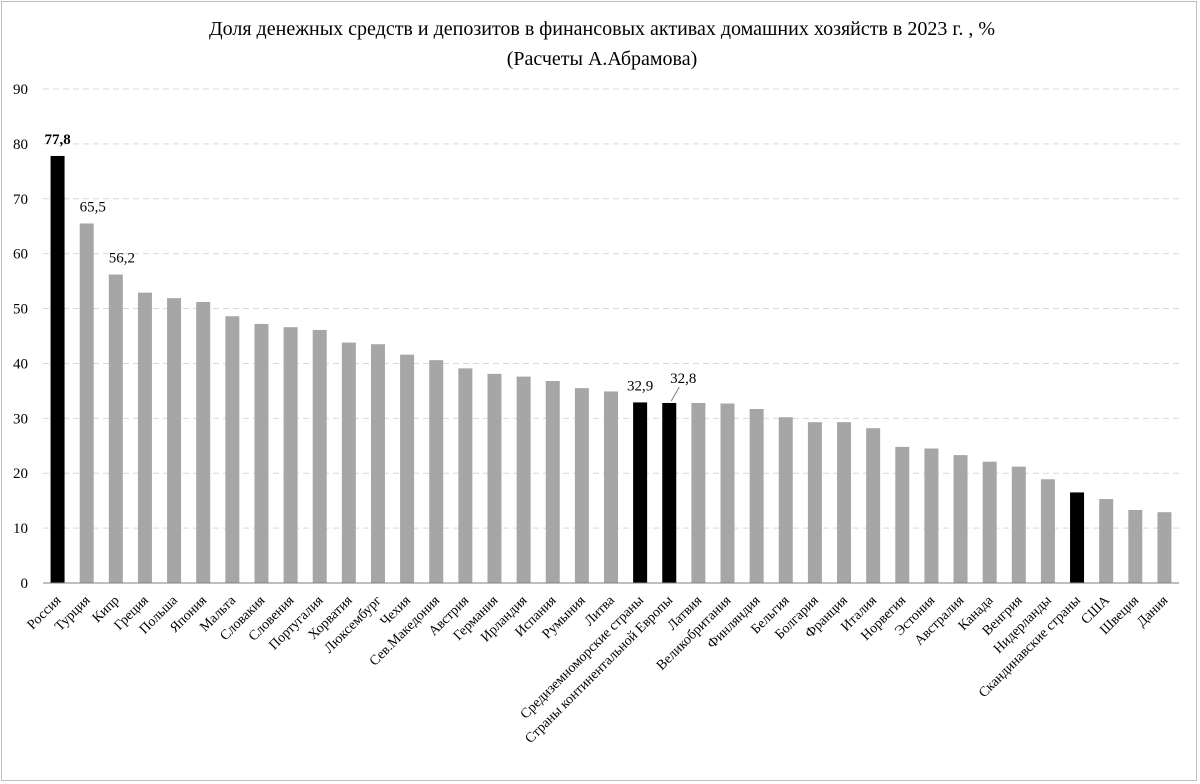 This screenshot has width=1200, height=784. What do you see at coordinates (122, 259) in the screenshot?
I see `data-label: 56,2` at bounding box center [122, 259].